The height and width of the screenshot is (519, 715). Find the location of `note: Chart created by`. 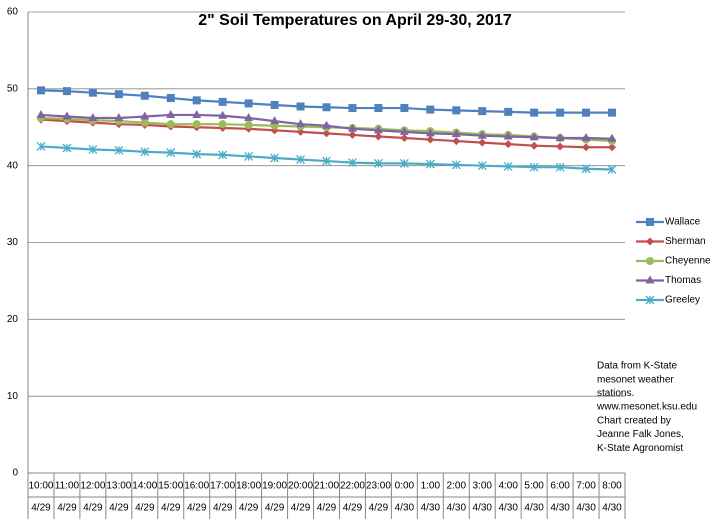

note: Chart created by is located at coordinates (634, 420).